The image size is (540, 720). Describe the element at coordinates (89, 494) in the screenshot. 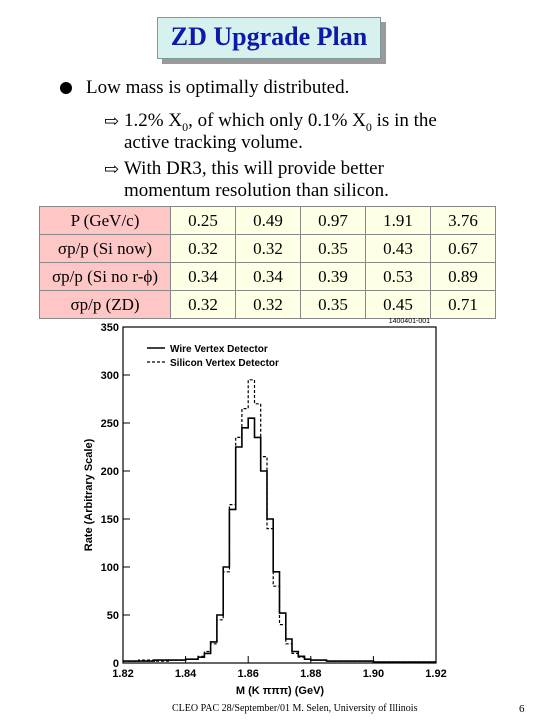

I see `y-axis-label: Rate (Arbitrary Scale)` at that location.